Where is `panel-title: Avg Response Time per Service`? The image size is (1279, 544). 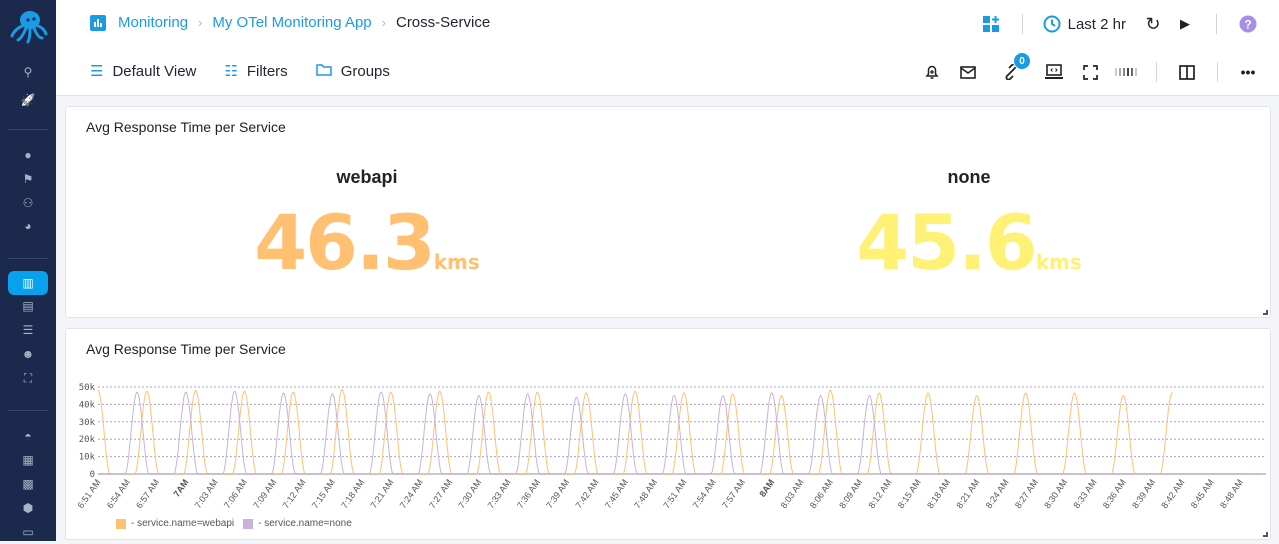
panel-title: Avg Response Time per Service is located at coordinates (186, 127).